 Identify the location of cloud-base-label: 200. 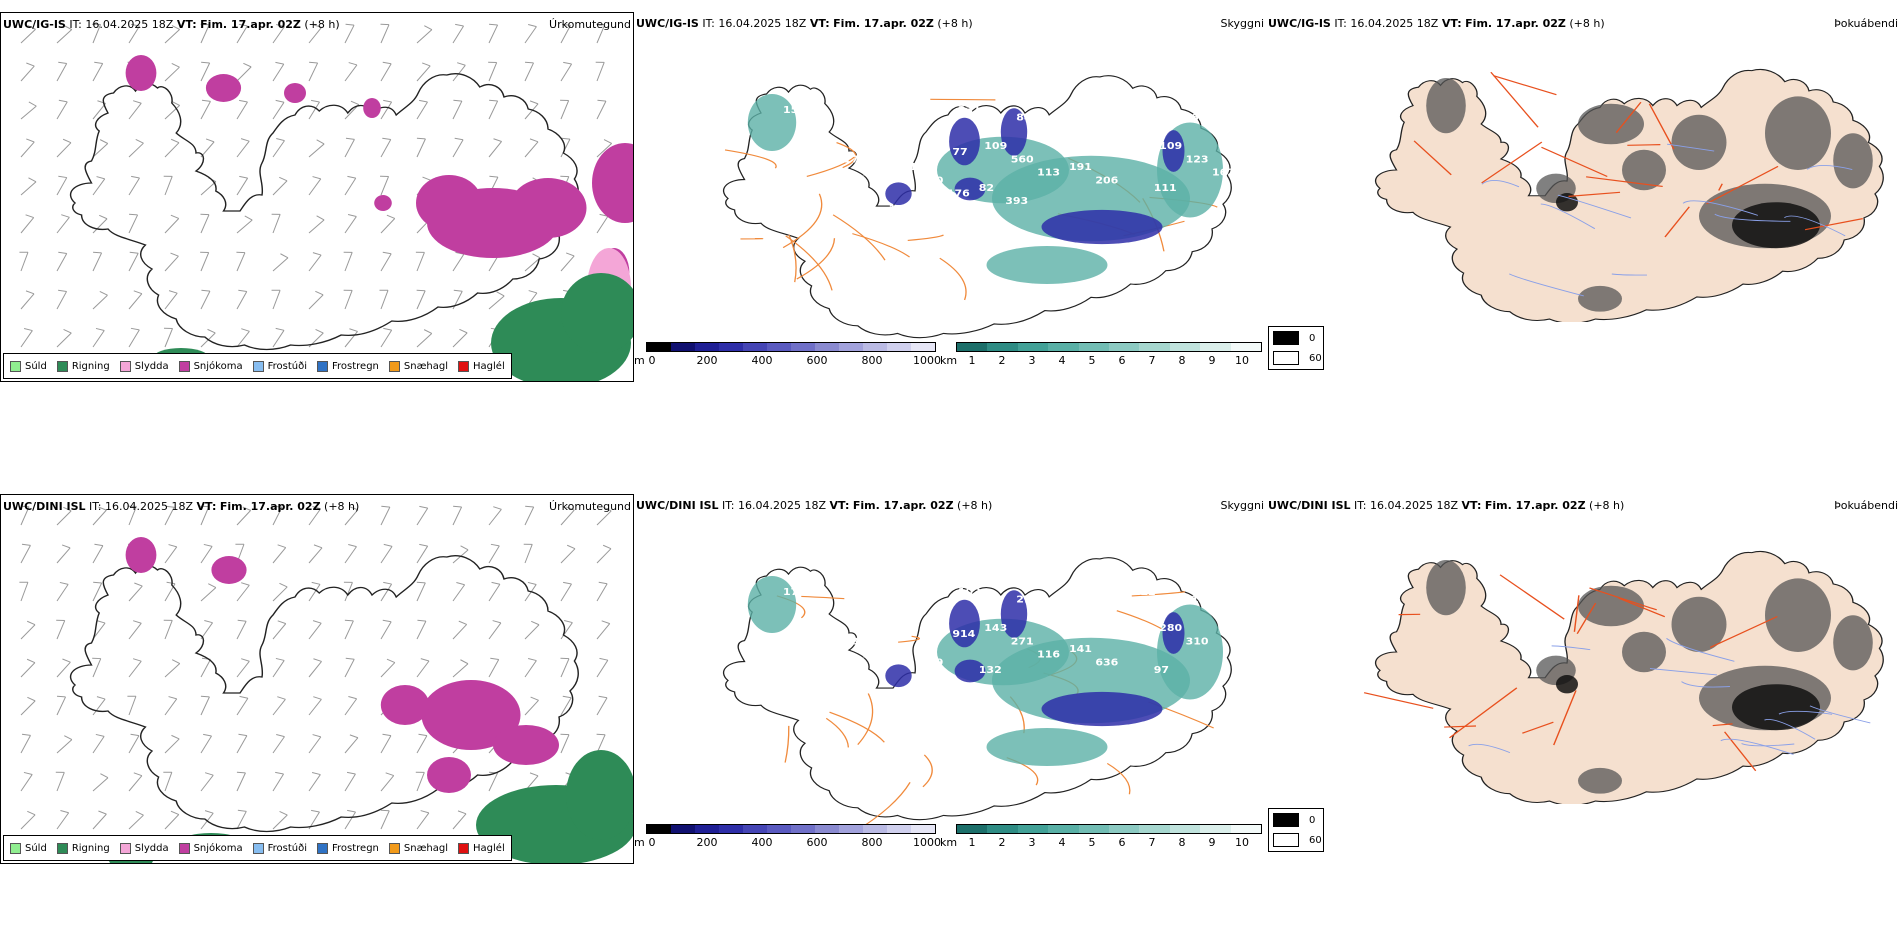
(815, 670).